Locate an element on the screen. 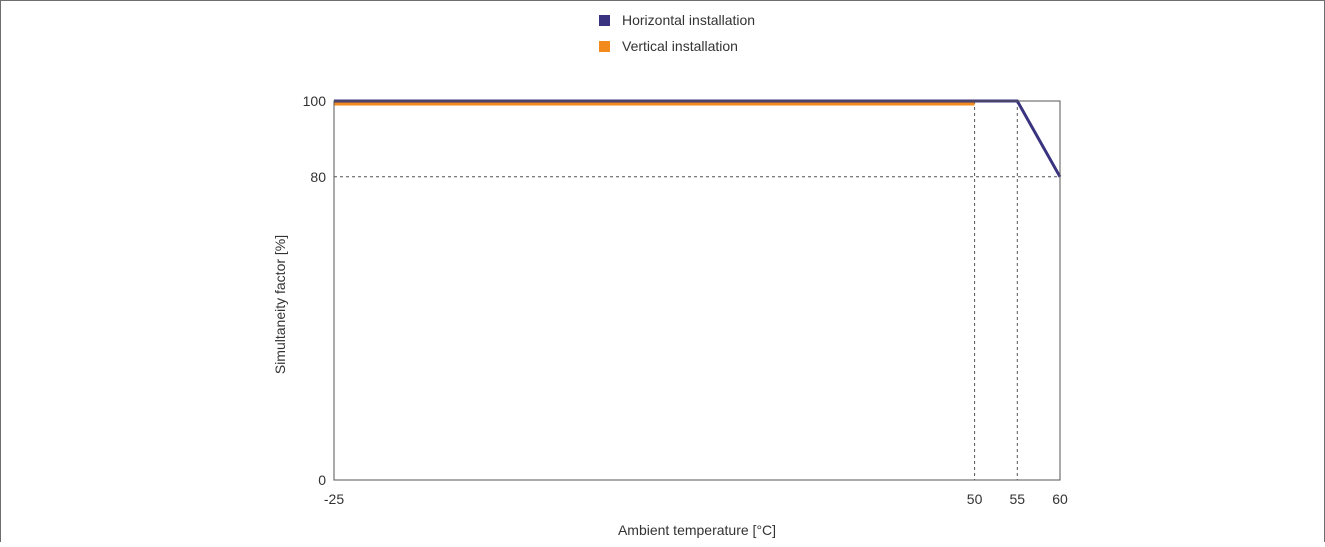 This screenshot has width=1325, height=547. series-layer is located at coordinates (698, 138).